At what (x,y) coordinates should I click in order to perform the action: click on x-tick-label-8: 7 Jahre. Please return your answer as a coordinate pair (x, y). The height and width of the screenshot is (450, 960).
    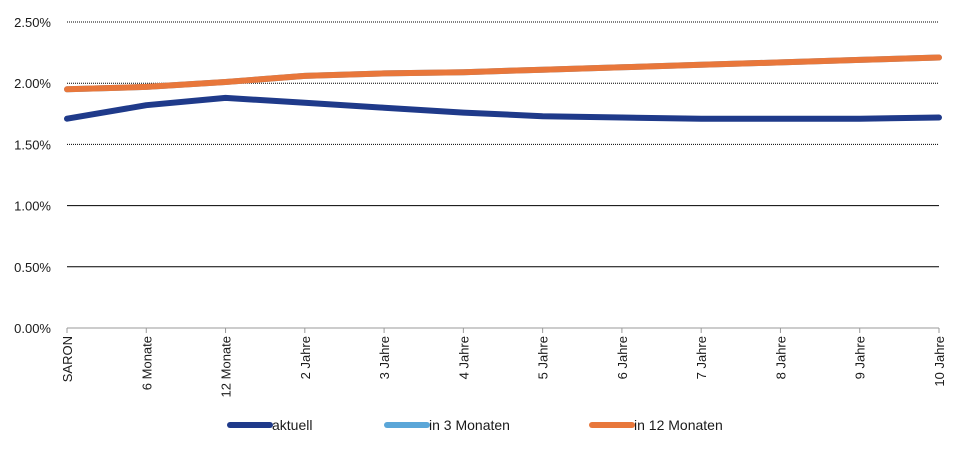
    Looking at the image, I should click on (701, 357).